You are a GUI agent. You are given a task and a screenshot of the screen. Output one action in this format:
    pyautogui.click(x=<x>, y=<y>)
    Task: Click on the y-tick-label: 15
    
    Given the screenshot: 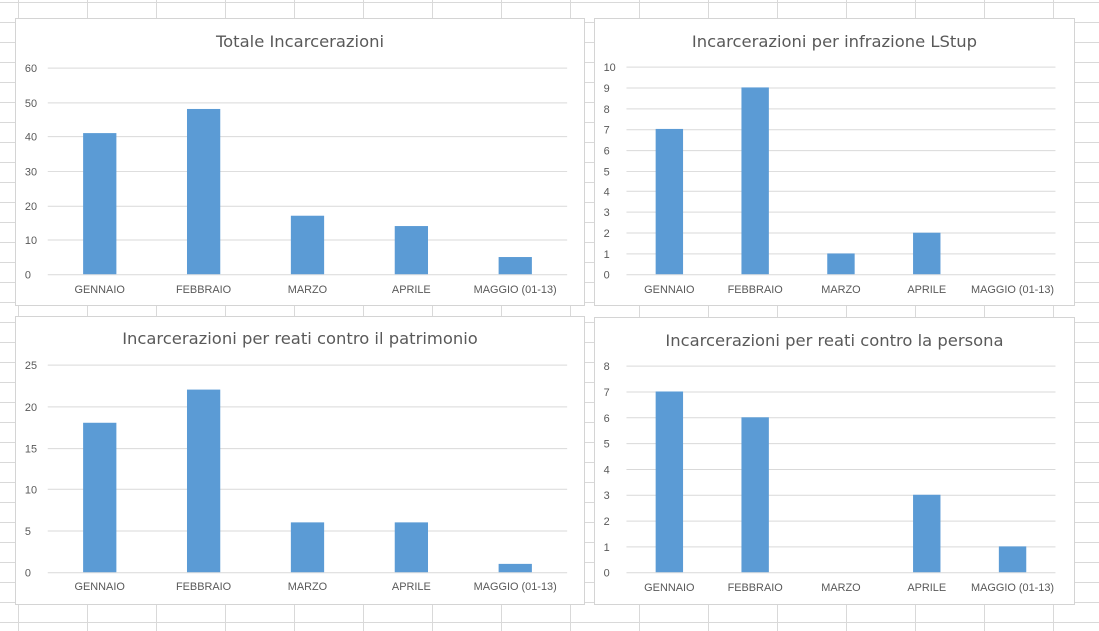 What is the action you would take?
    pyautogui.click(x=31, y=450)
    